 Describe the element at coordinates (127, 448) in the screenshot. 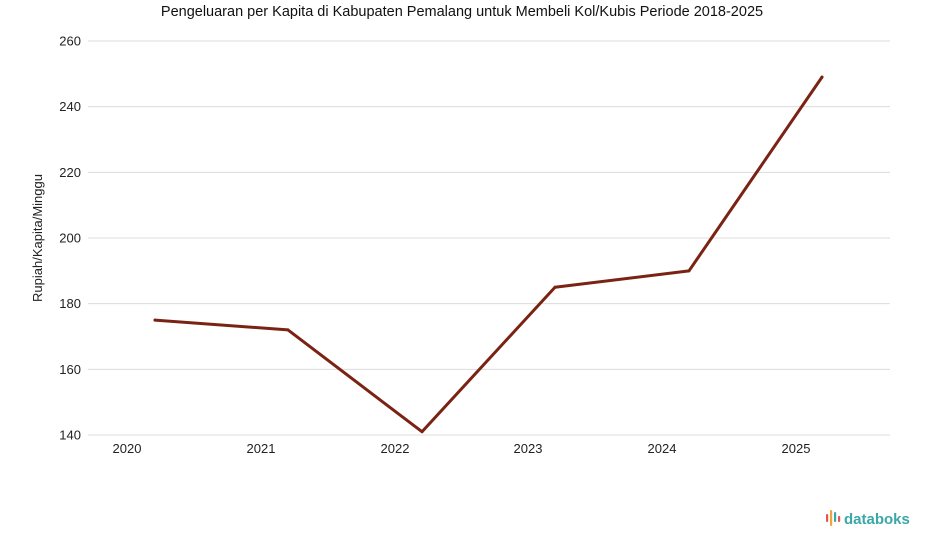

I see `x-tick-label: 2020` at that location.